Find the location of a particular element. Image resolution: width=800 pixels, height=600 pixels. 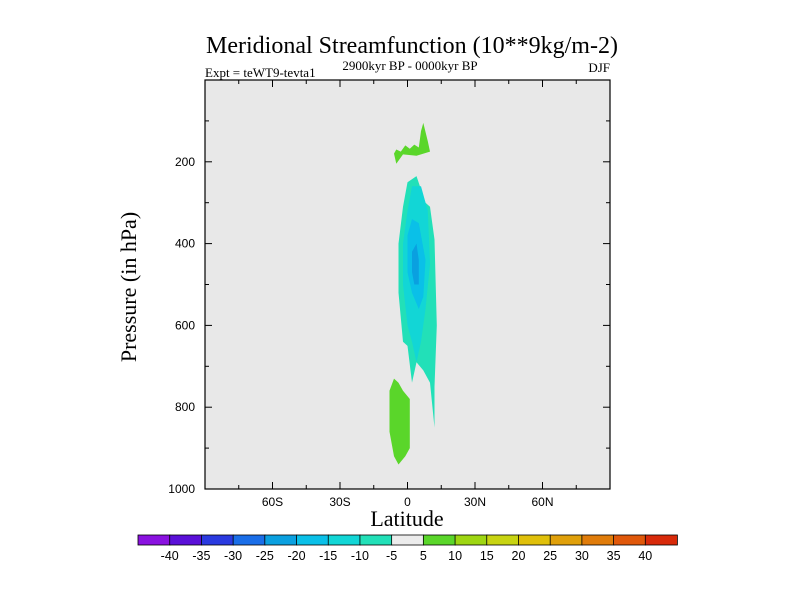

x-tick-label-30: 30N is located at coordinates (475, 502).